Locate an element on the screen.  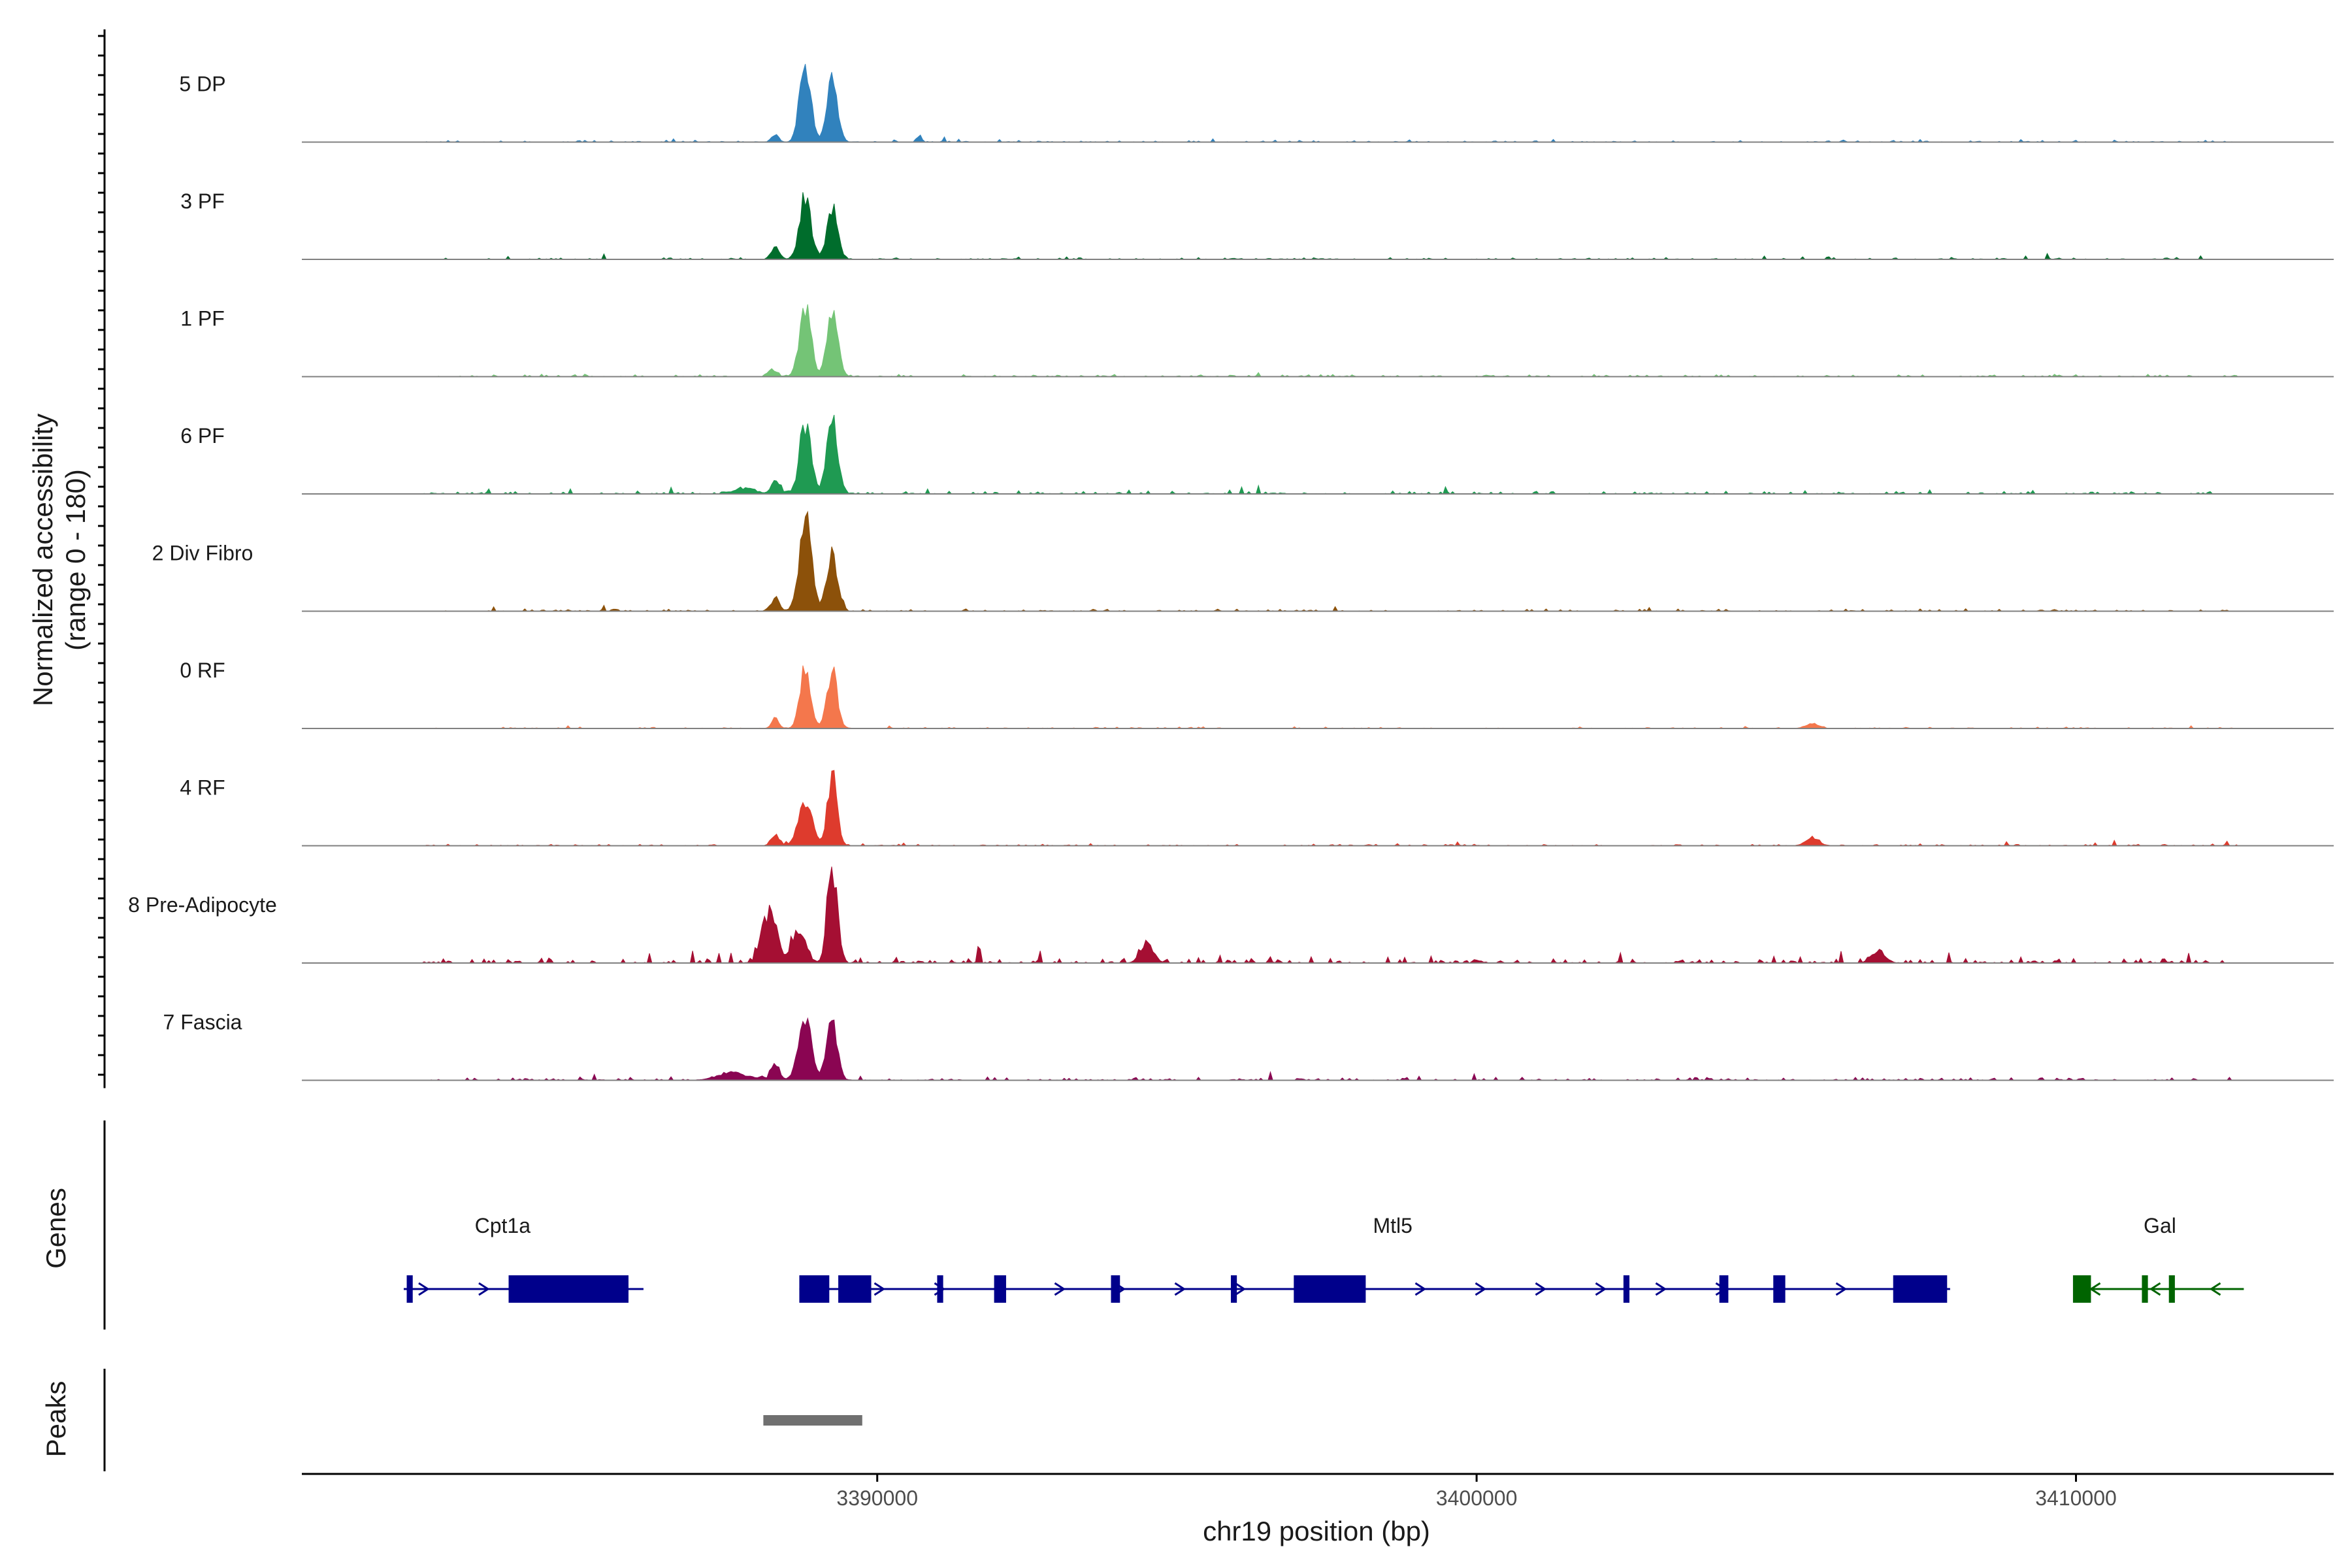
gene-label: Mtl5 is located at coordinates (1392, 1225).